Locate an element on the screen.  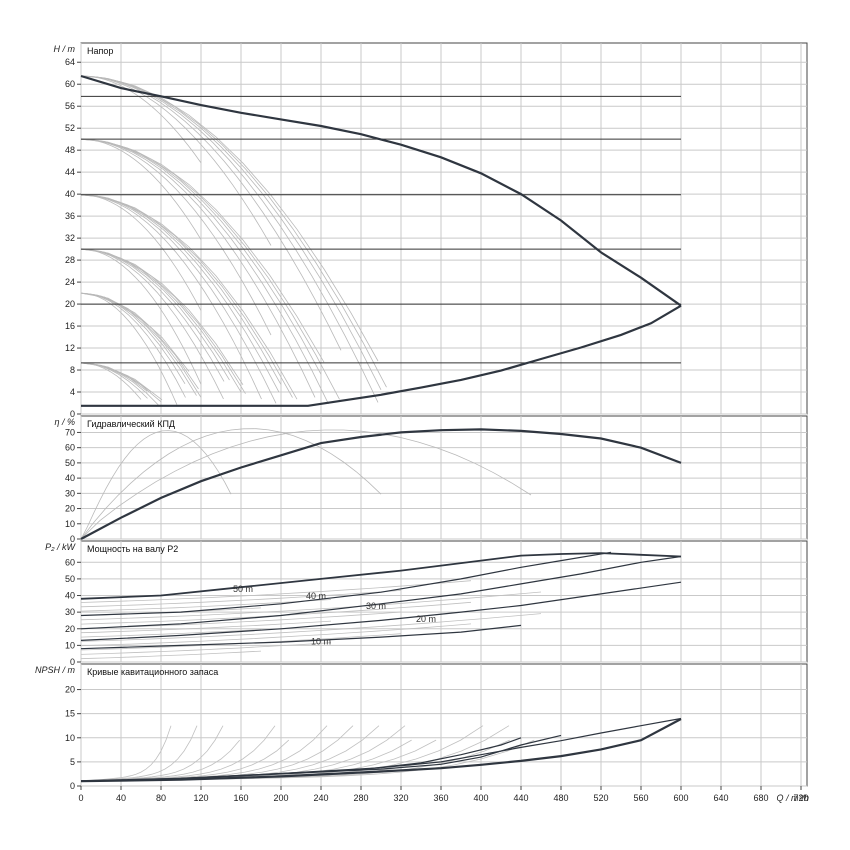
xtick-11: 440 is located at coordinates (520, 798).